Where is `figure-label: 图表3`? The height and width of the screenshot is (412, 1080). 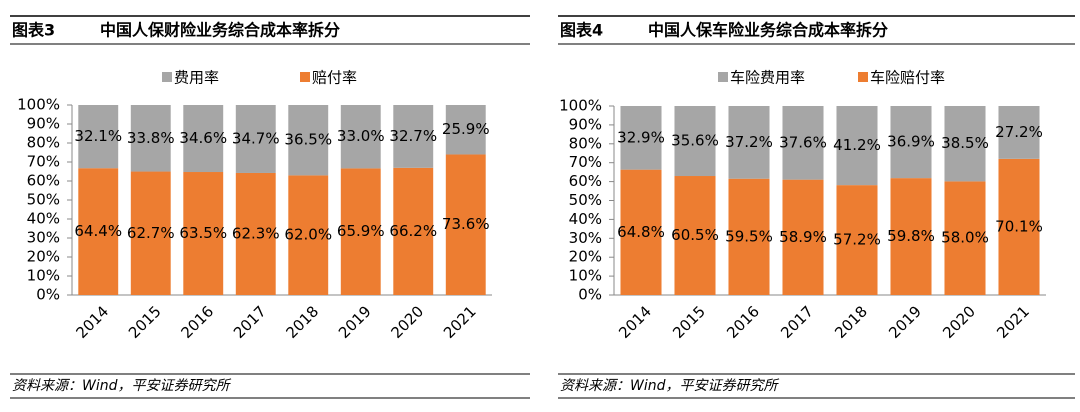 figure-label: 图表3 is located at coordinates (33, 30).